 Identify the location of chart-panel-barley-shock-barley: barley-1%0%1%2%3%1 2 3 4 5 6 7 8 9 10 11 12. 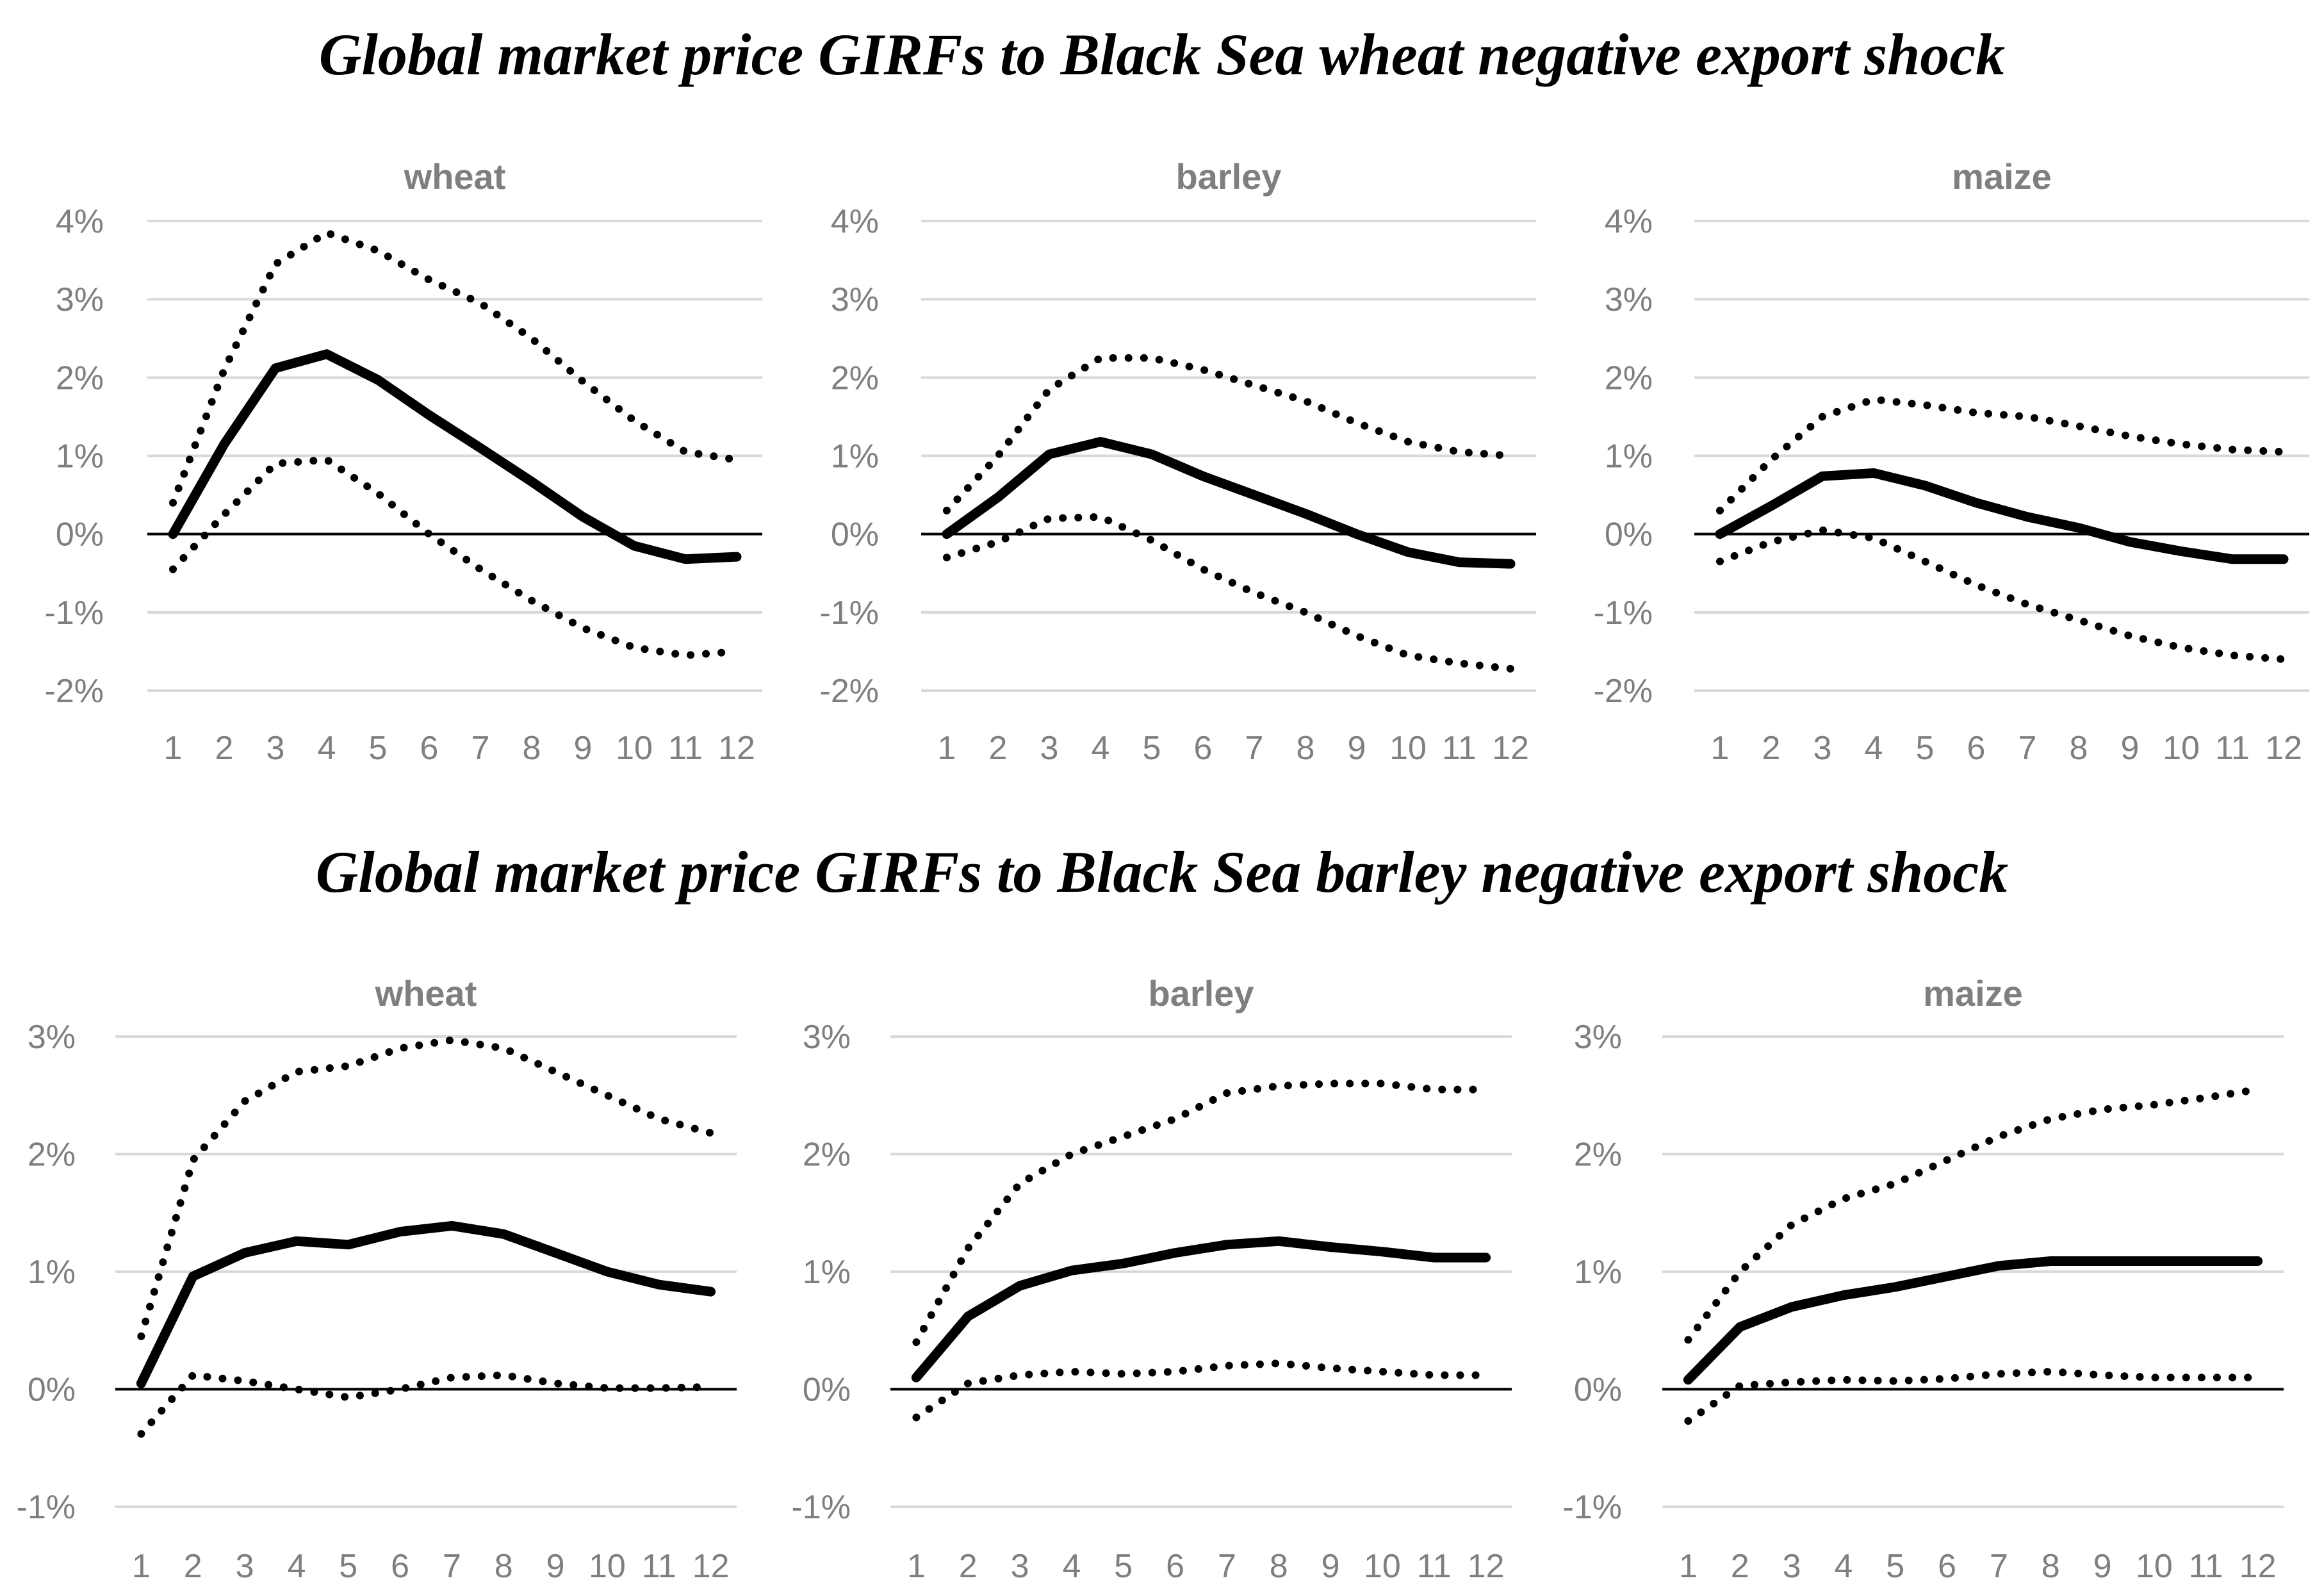
(1152, 1279).